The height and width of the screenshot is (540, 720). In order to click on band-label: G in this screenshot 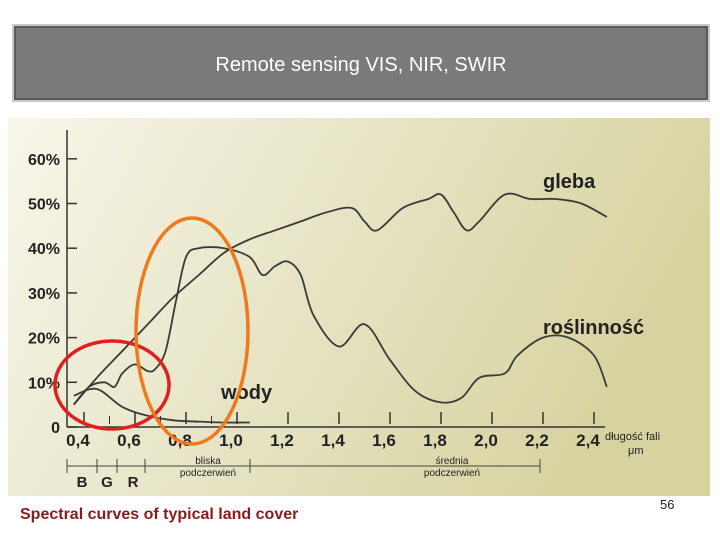, I will do `click(107, 482)`.